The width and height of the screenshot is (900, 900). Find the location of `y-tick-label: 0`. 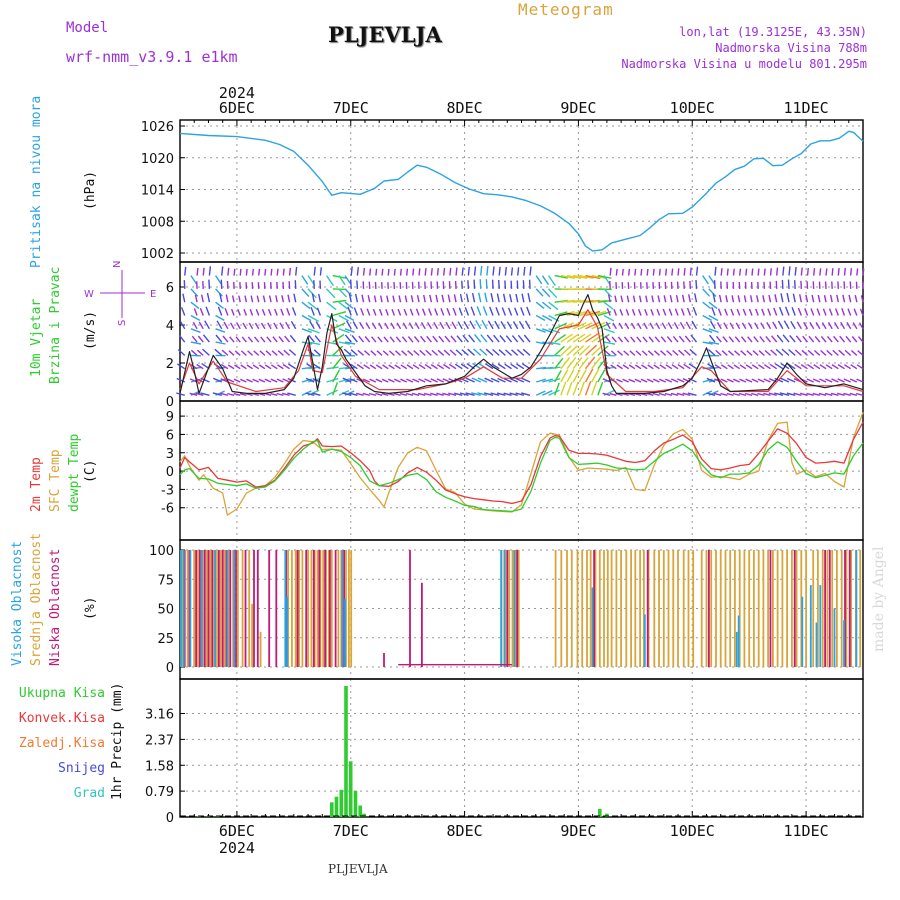

y-tick-label: 0 is located at coordinates (170, 818).